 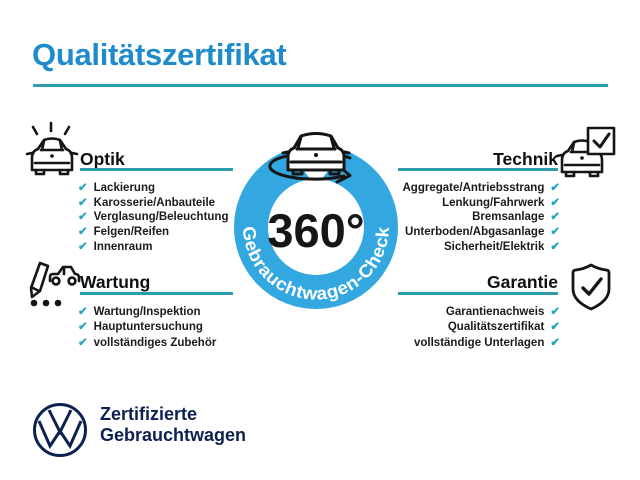 I want to click on section-rule-garantie, so click(x=478, y=293).